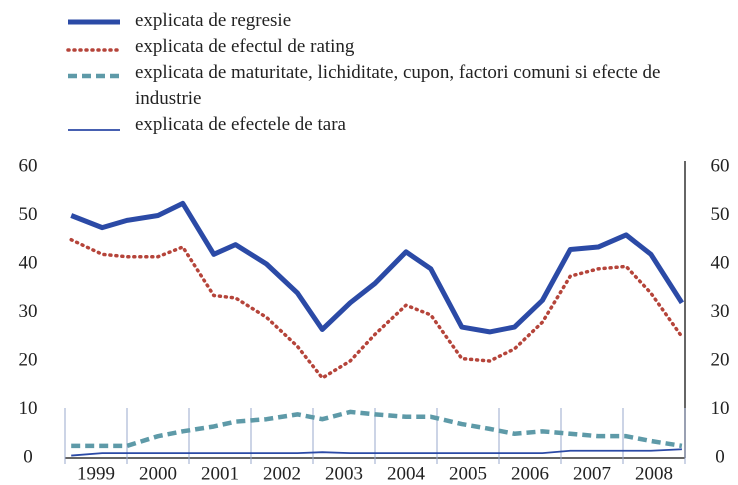  What do you see at coordinates (220, 473) in the screenshot?
I see `x-tick-label: 2001` at bounding box center [220, 473].